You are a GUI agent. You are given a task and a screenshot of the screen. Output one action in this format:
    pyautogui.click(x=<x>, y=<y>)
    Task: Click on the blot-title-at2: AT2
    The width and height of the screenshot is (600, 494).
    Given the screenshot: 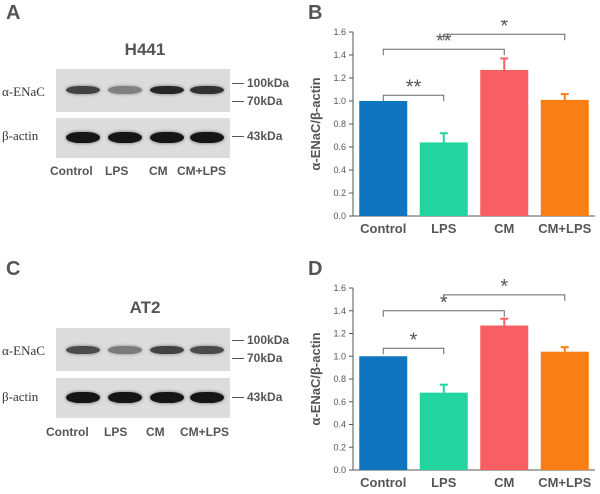 What is the action you would take?
    pyautogui.click(x=145, y=307)
    